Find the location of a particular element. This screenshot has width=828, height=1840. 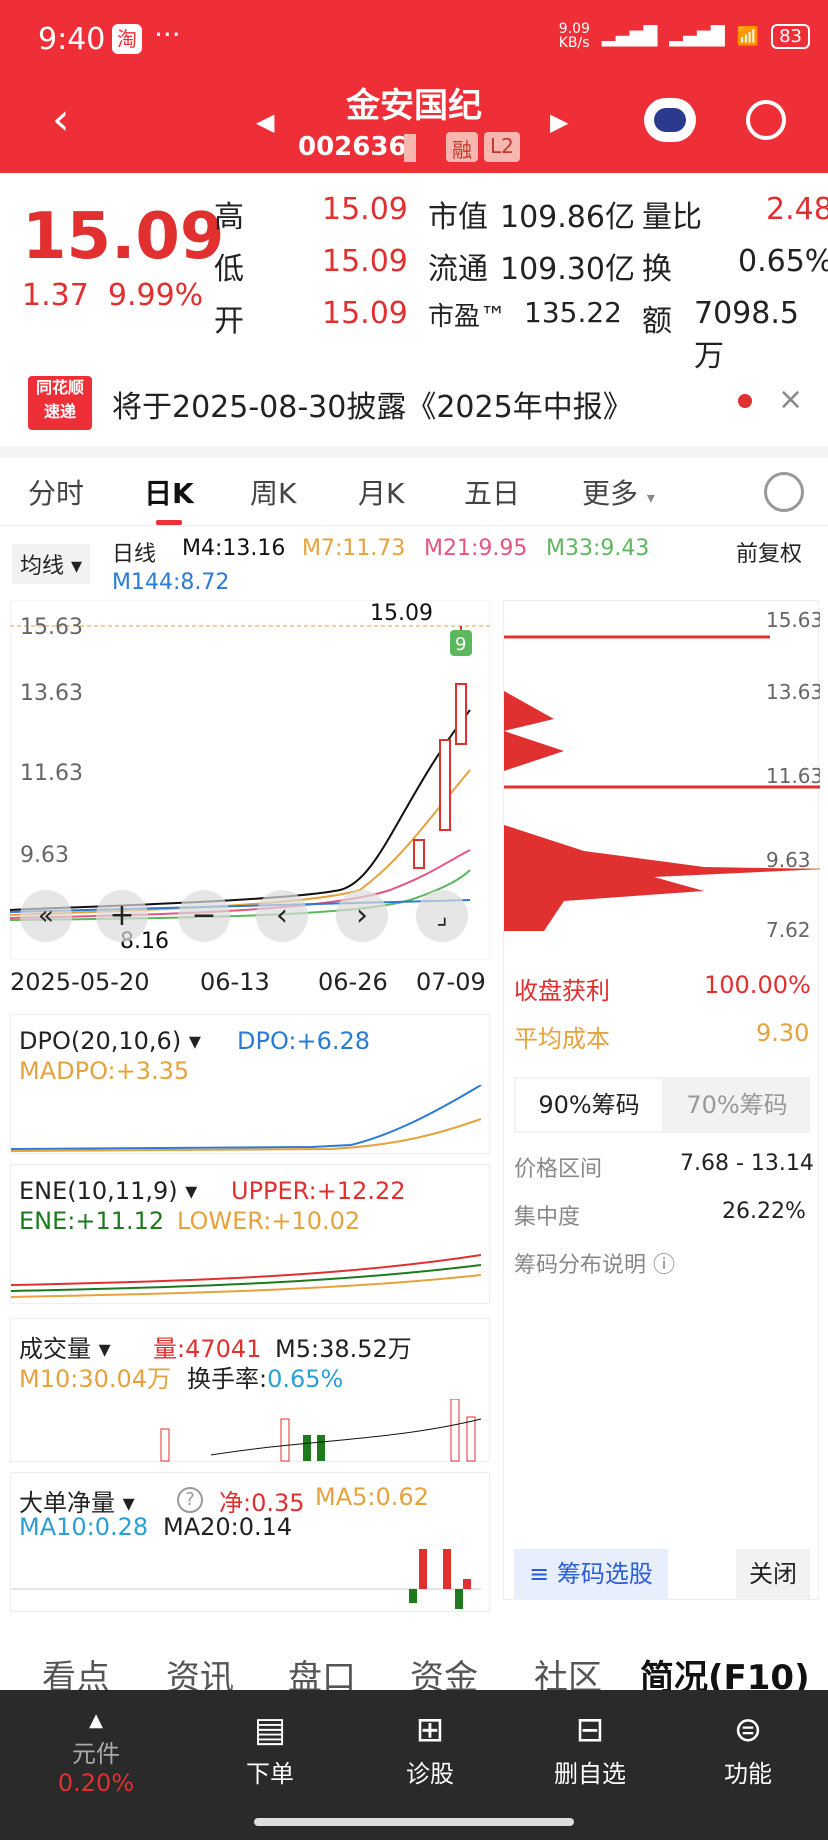

volume-name: 成交量 ▾ is located at coordinates (65, 1349).